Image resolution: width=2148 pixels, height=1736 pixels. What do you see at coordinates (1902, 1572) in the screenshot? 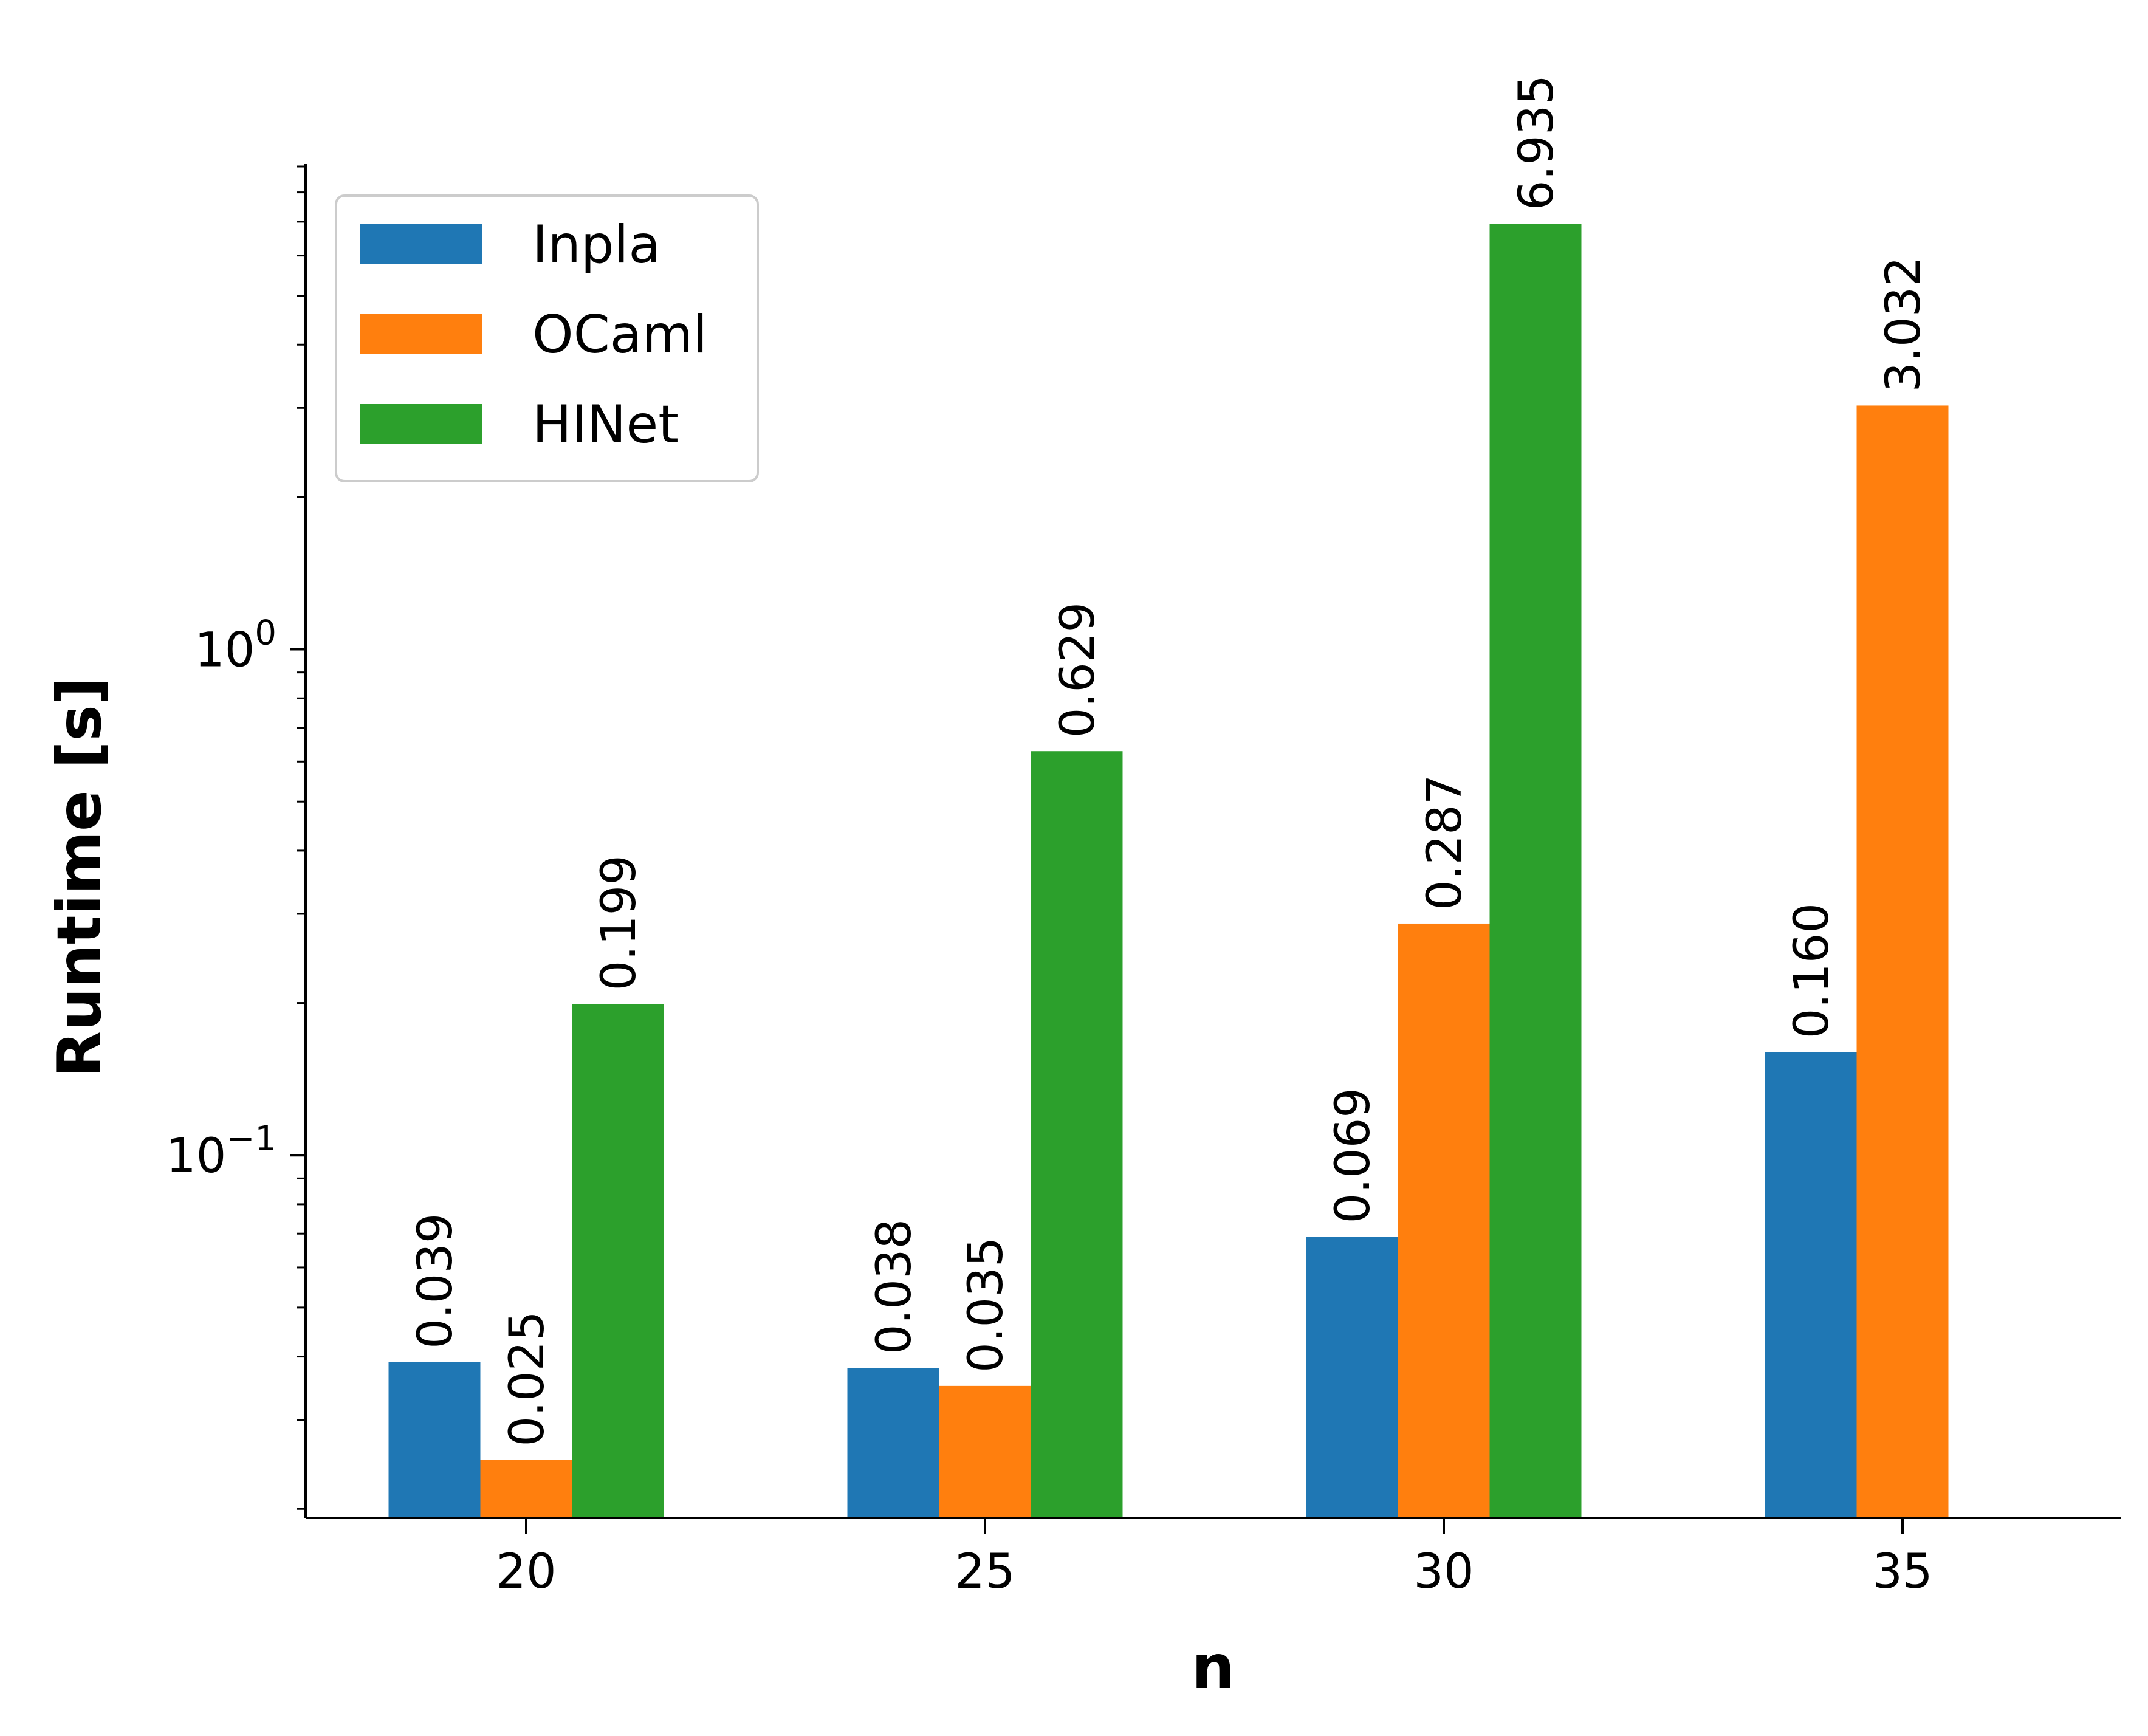
I see `x-tick-label-35: 35` at bounding box center [1902, 1572].